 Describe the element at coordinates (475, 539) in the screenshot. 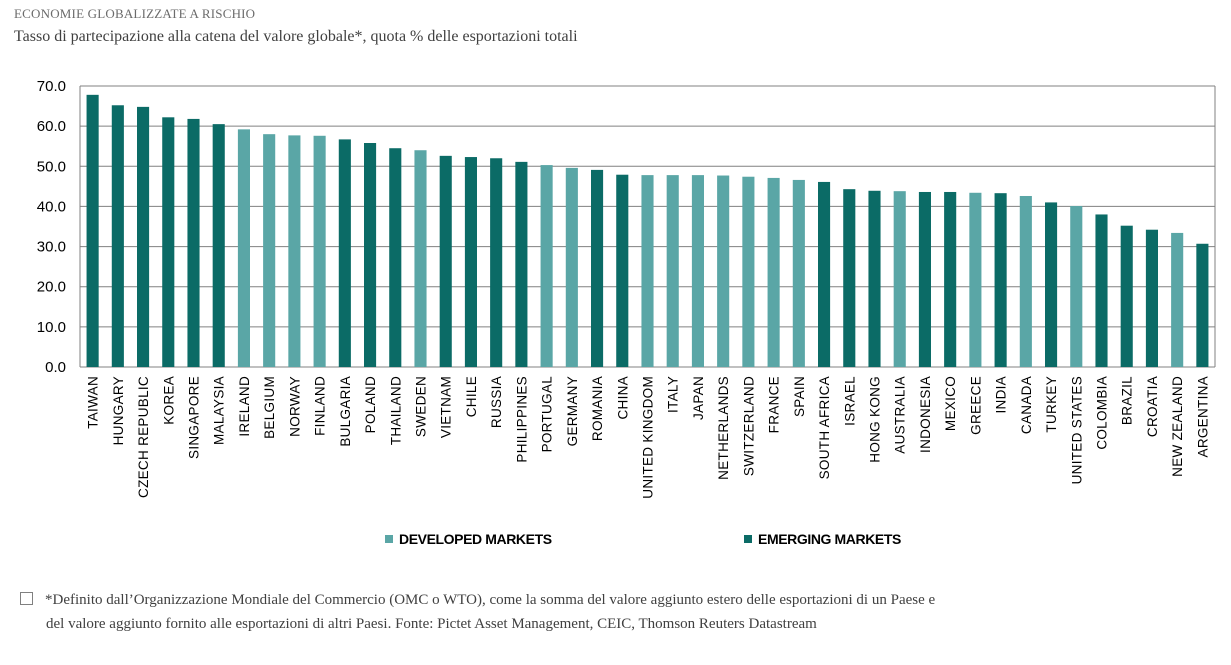

I see `legend-label-developed: DEVELOPED MARKETS` at that location.